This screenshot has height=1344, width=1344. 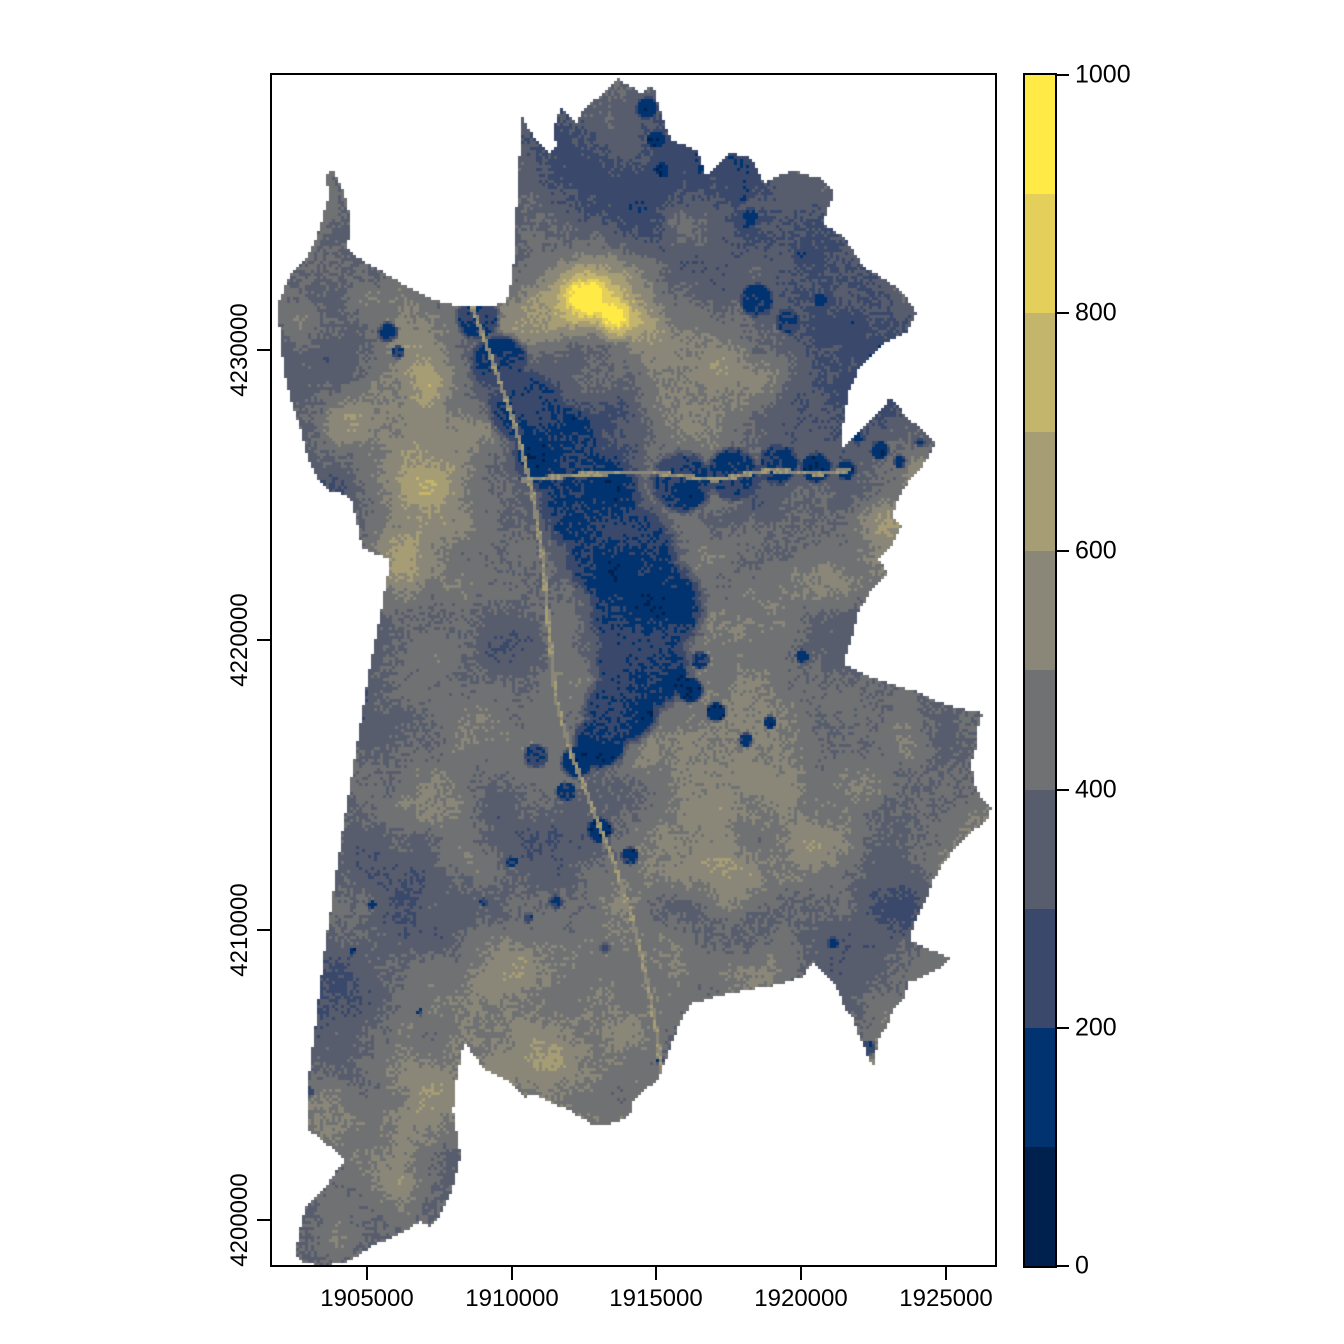 What do you see at coordinates (239, 930) in the screenshot?
I see `y-axis-tick-label: 4210000` at bounding box center [239, 930].